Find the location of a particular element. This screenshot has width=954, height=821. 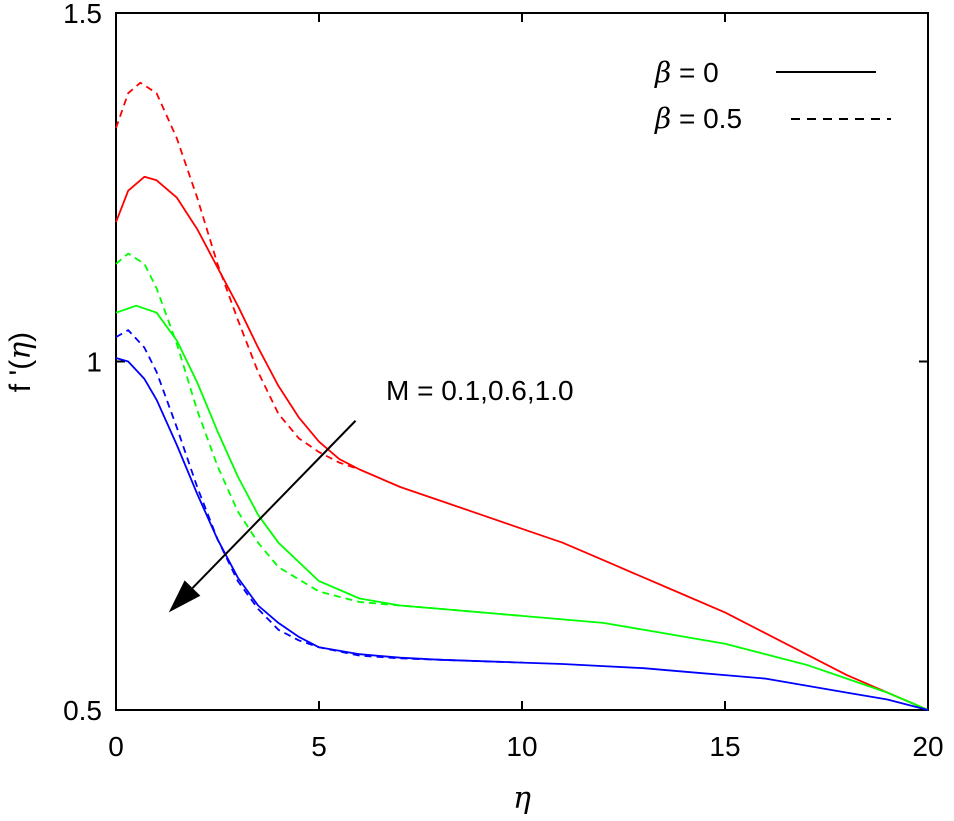

x-tick-label: 20 is located at coordinates (927, 746).